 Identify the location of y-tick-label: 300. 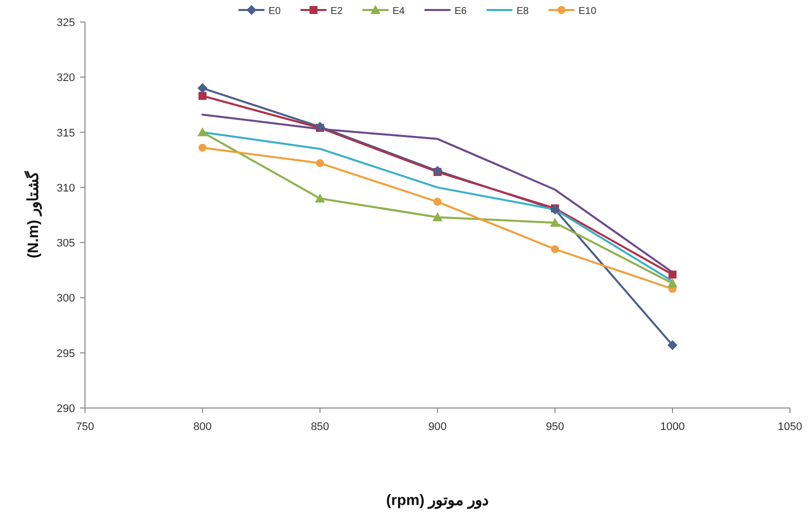
(65, 298).